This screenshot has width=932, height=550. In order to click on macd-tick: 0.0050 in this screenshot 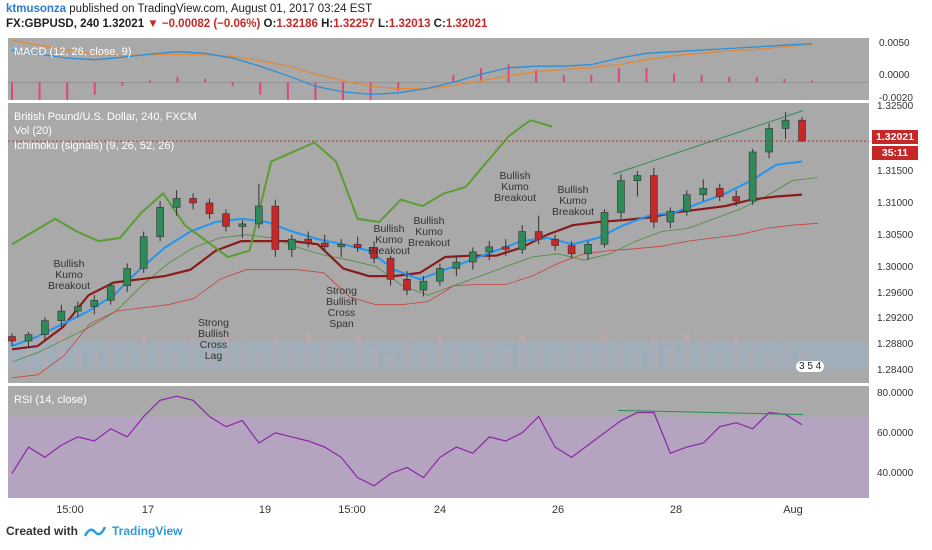, I will do `click(894, 43)`.